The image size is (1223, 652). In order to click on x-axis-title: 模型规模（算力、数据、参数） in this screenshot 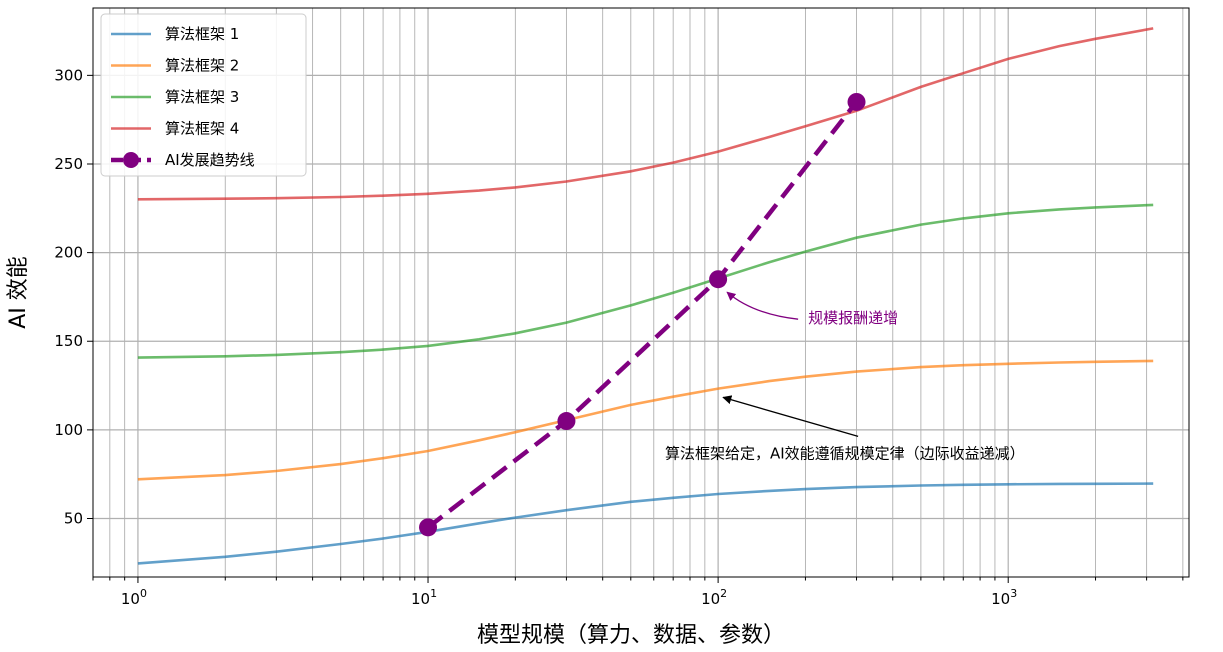, I will do `click(631, 635)`.